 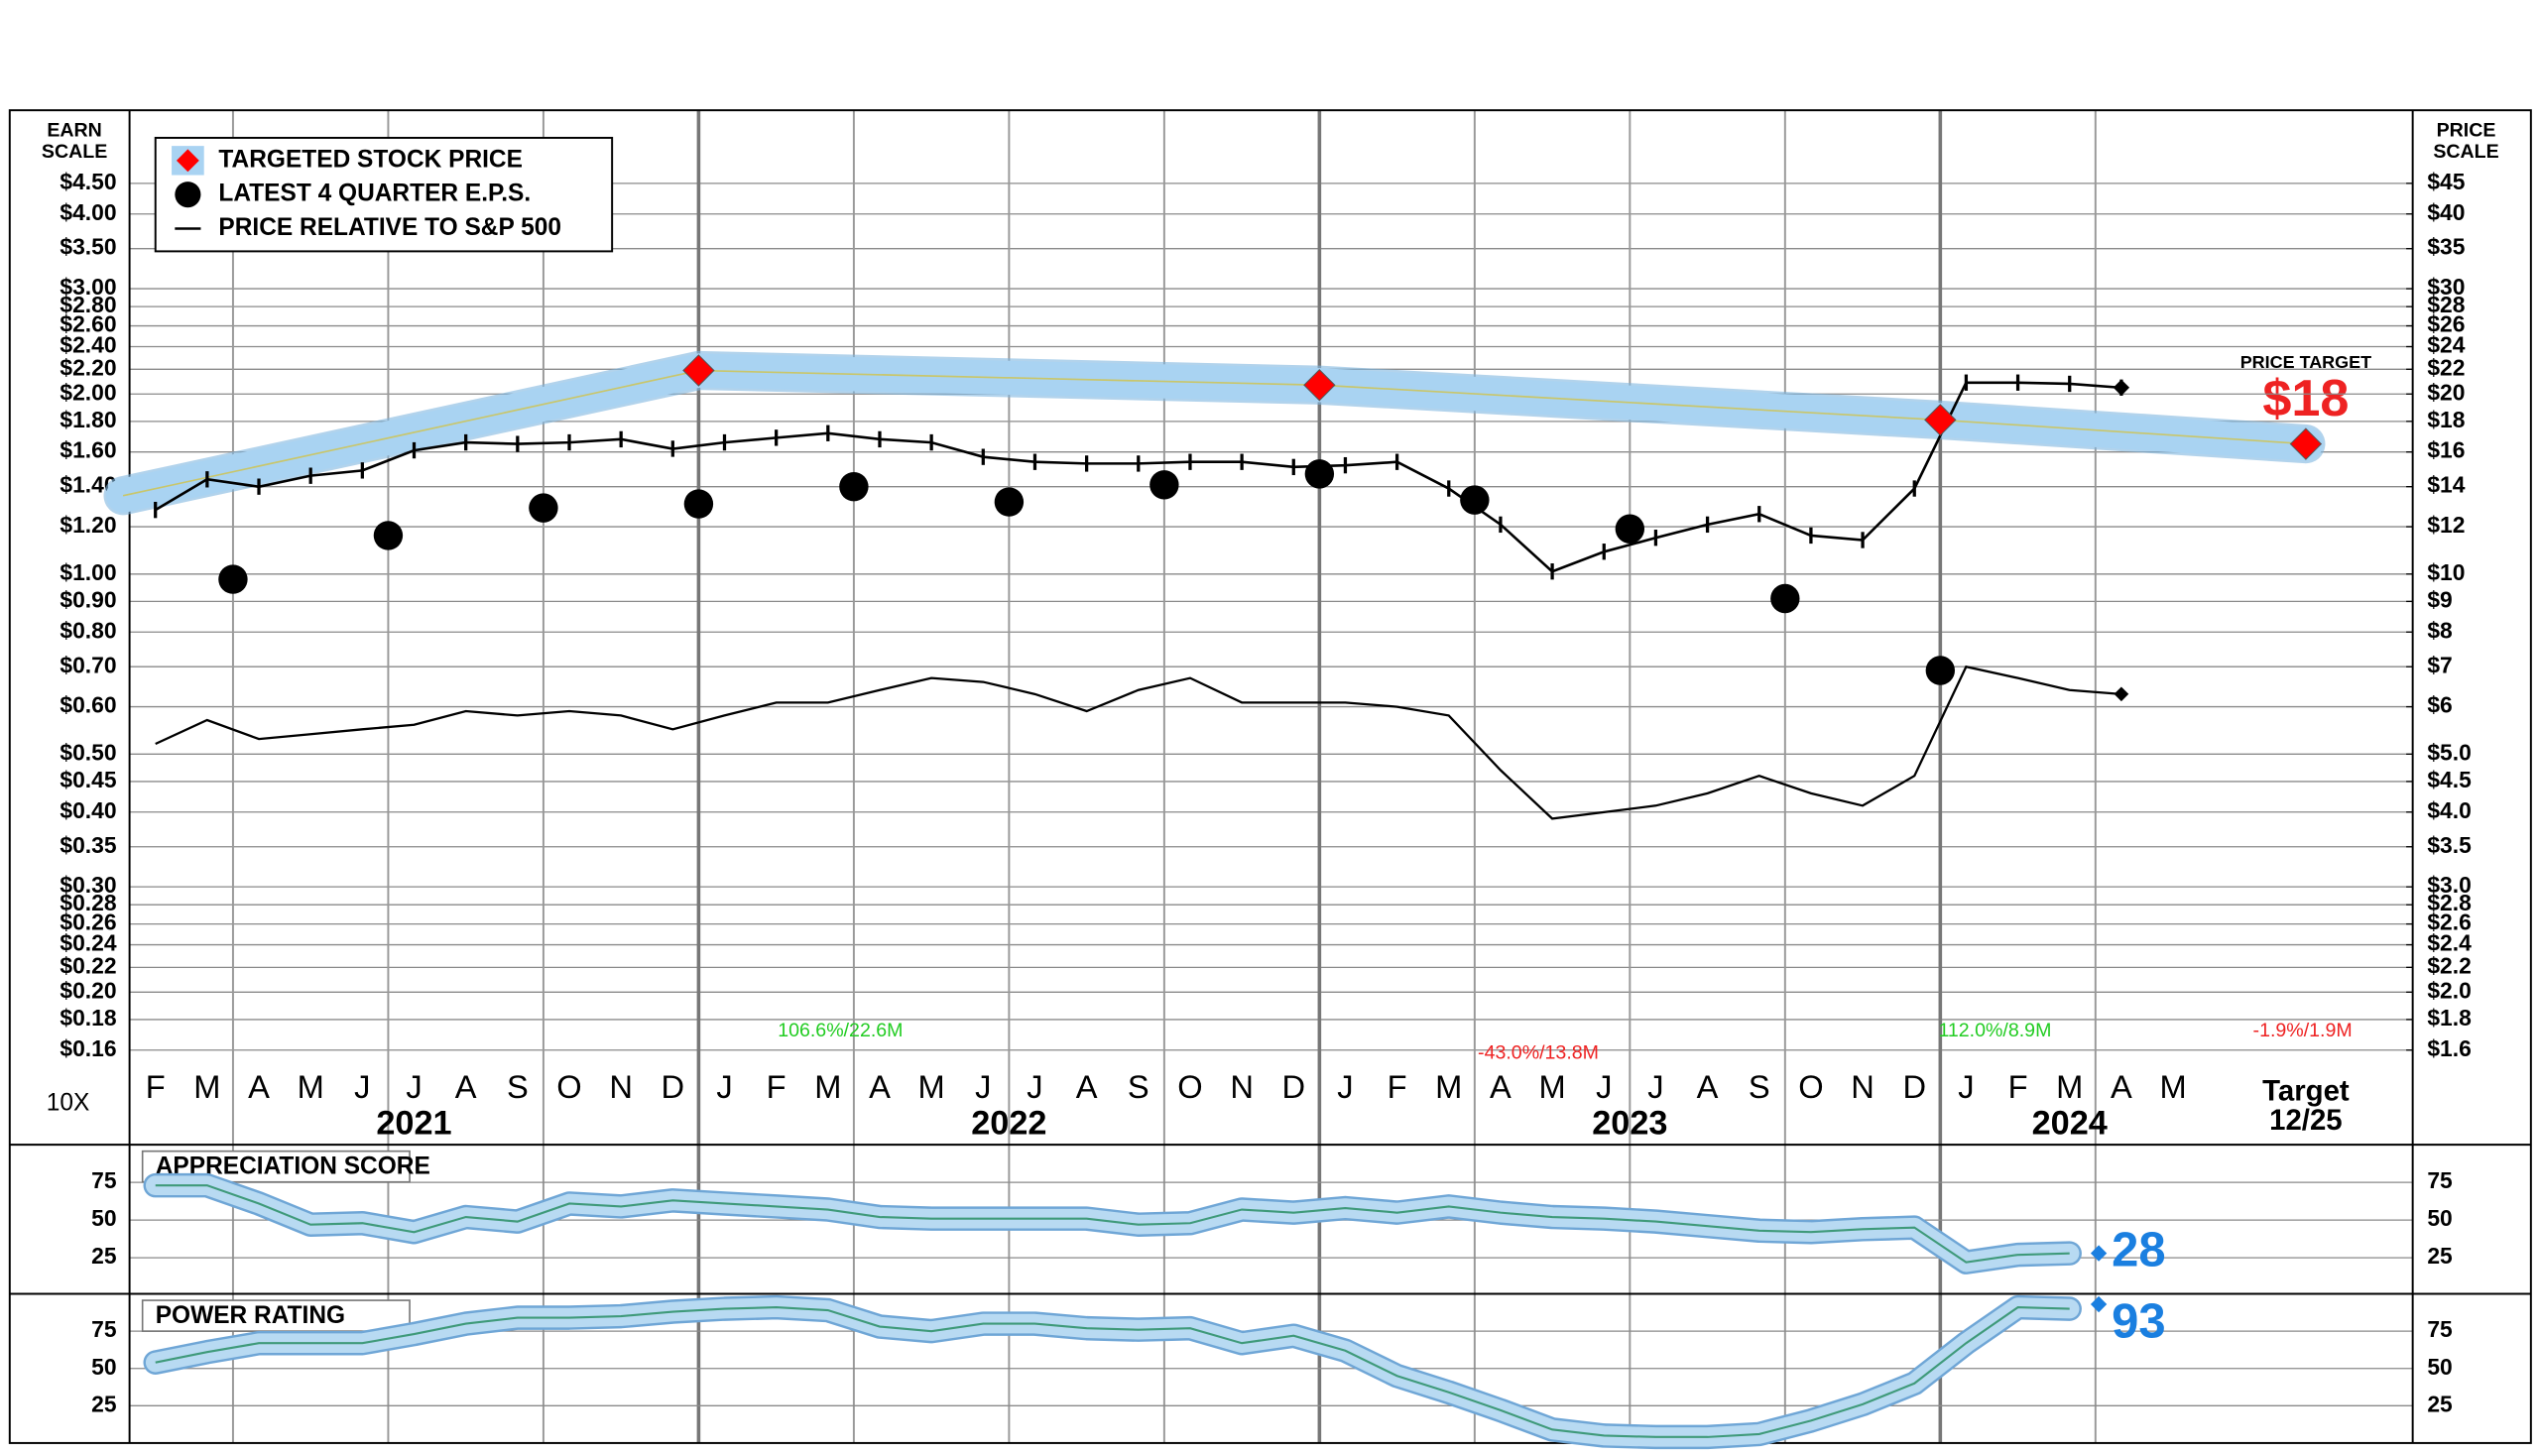 What do you see at coordinates (2449, 885) in the screenshot?
I see `y2-tick-label: $3.0` at bounding box center [2449, 885].